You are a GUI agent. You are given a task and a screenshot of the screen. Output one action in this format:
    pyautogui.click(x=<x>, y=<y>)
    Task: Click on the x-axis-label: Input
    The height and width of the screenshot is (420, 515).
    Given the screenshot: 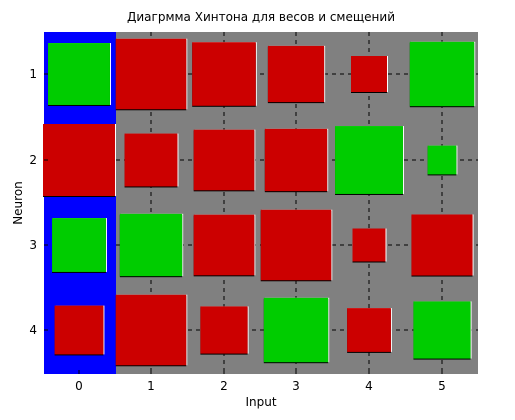 What is the action you would take?
    pyautogui.click(x=260, y=402)
    